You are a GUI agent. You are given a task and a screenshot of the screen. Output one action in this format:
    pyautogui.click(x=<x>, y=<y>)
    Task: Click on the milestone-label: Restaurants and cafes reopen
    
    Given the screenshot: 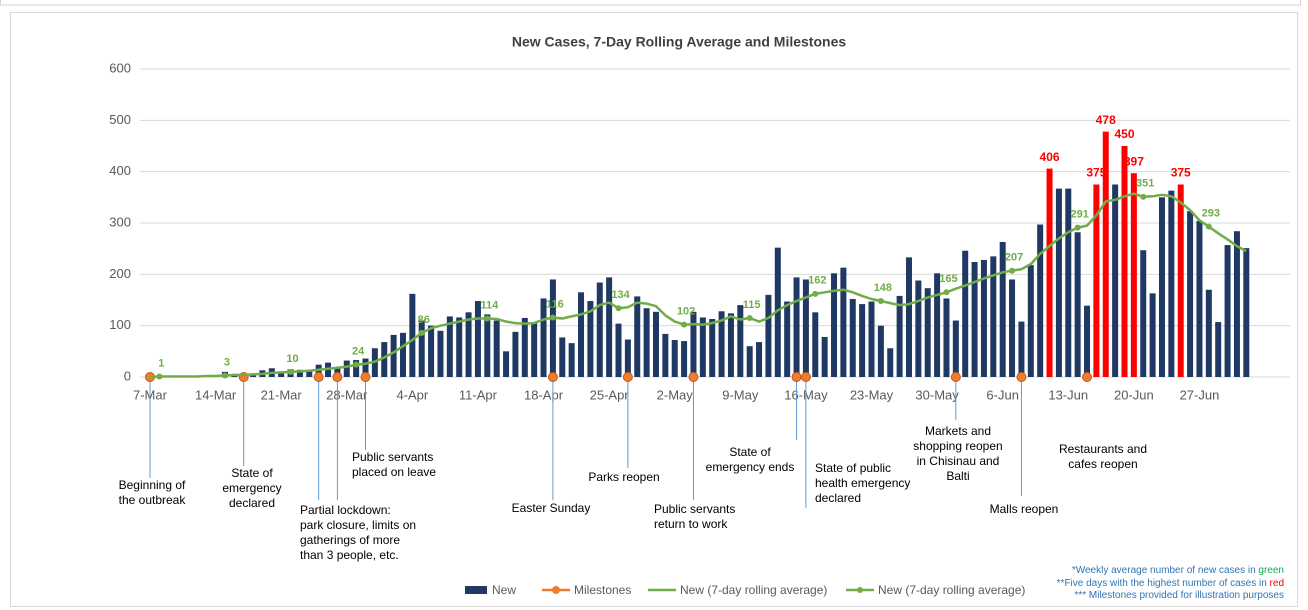 What is the action you would take?
    pyautogui.click(x=1103, y=456)
    